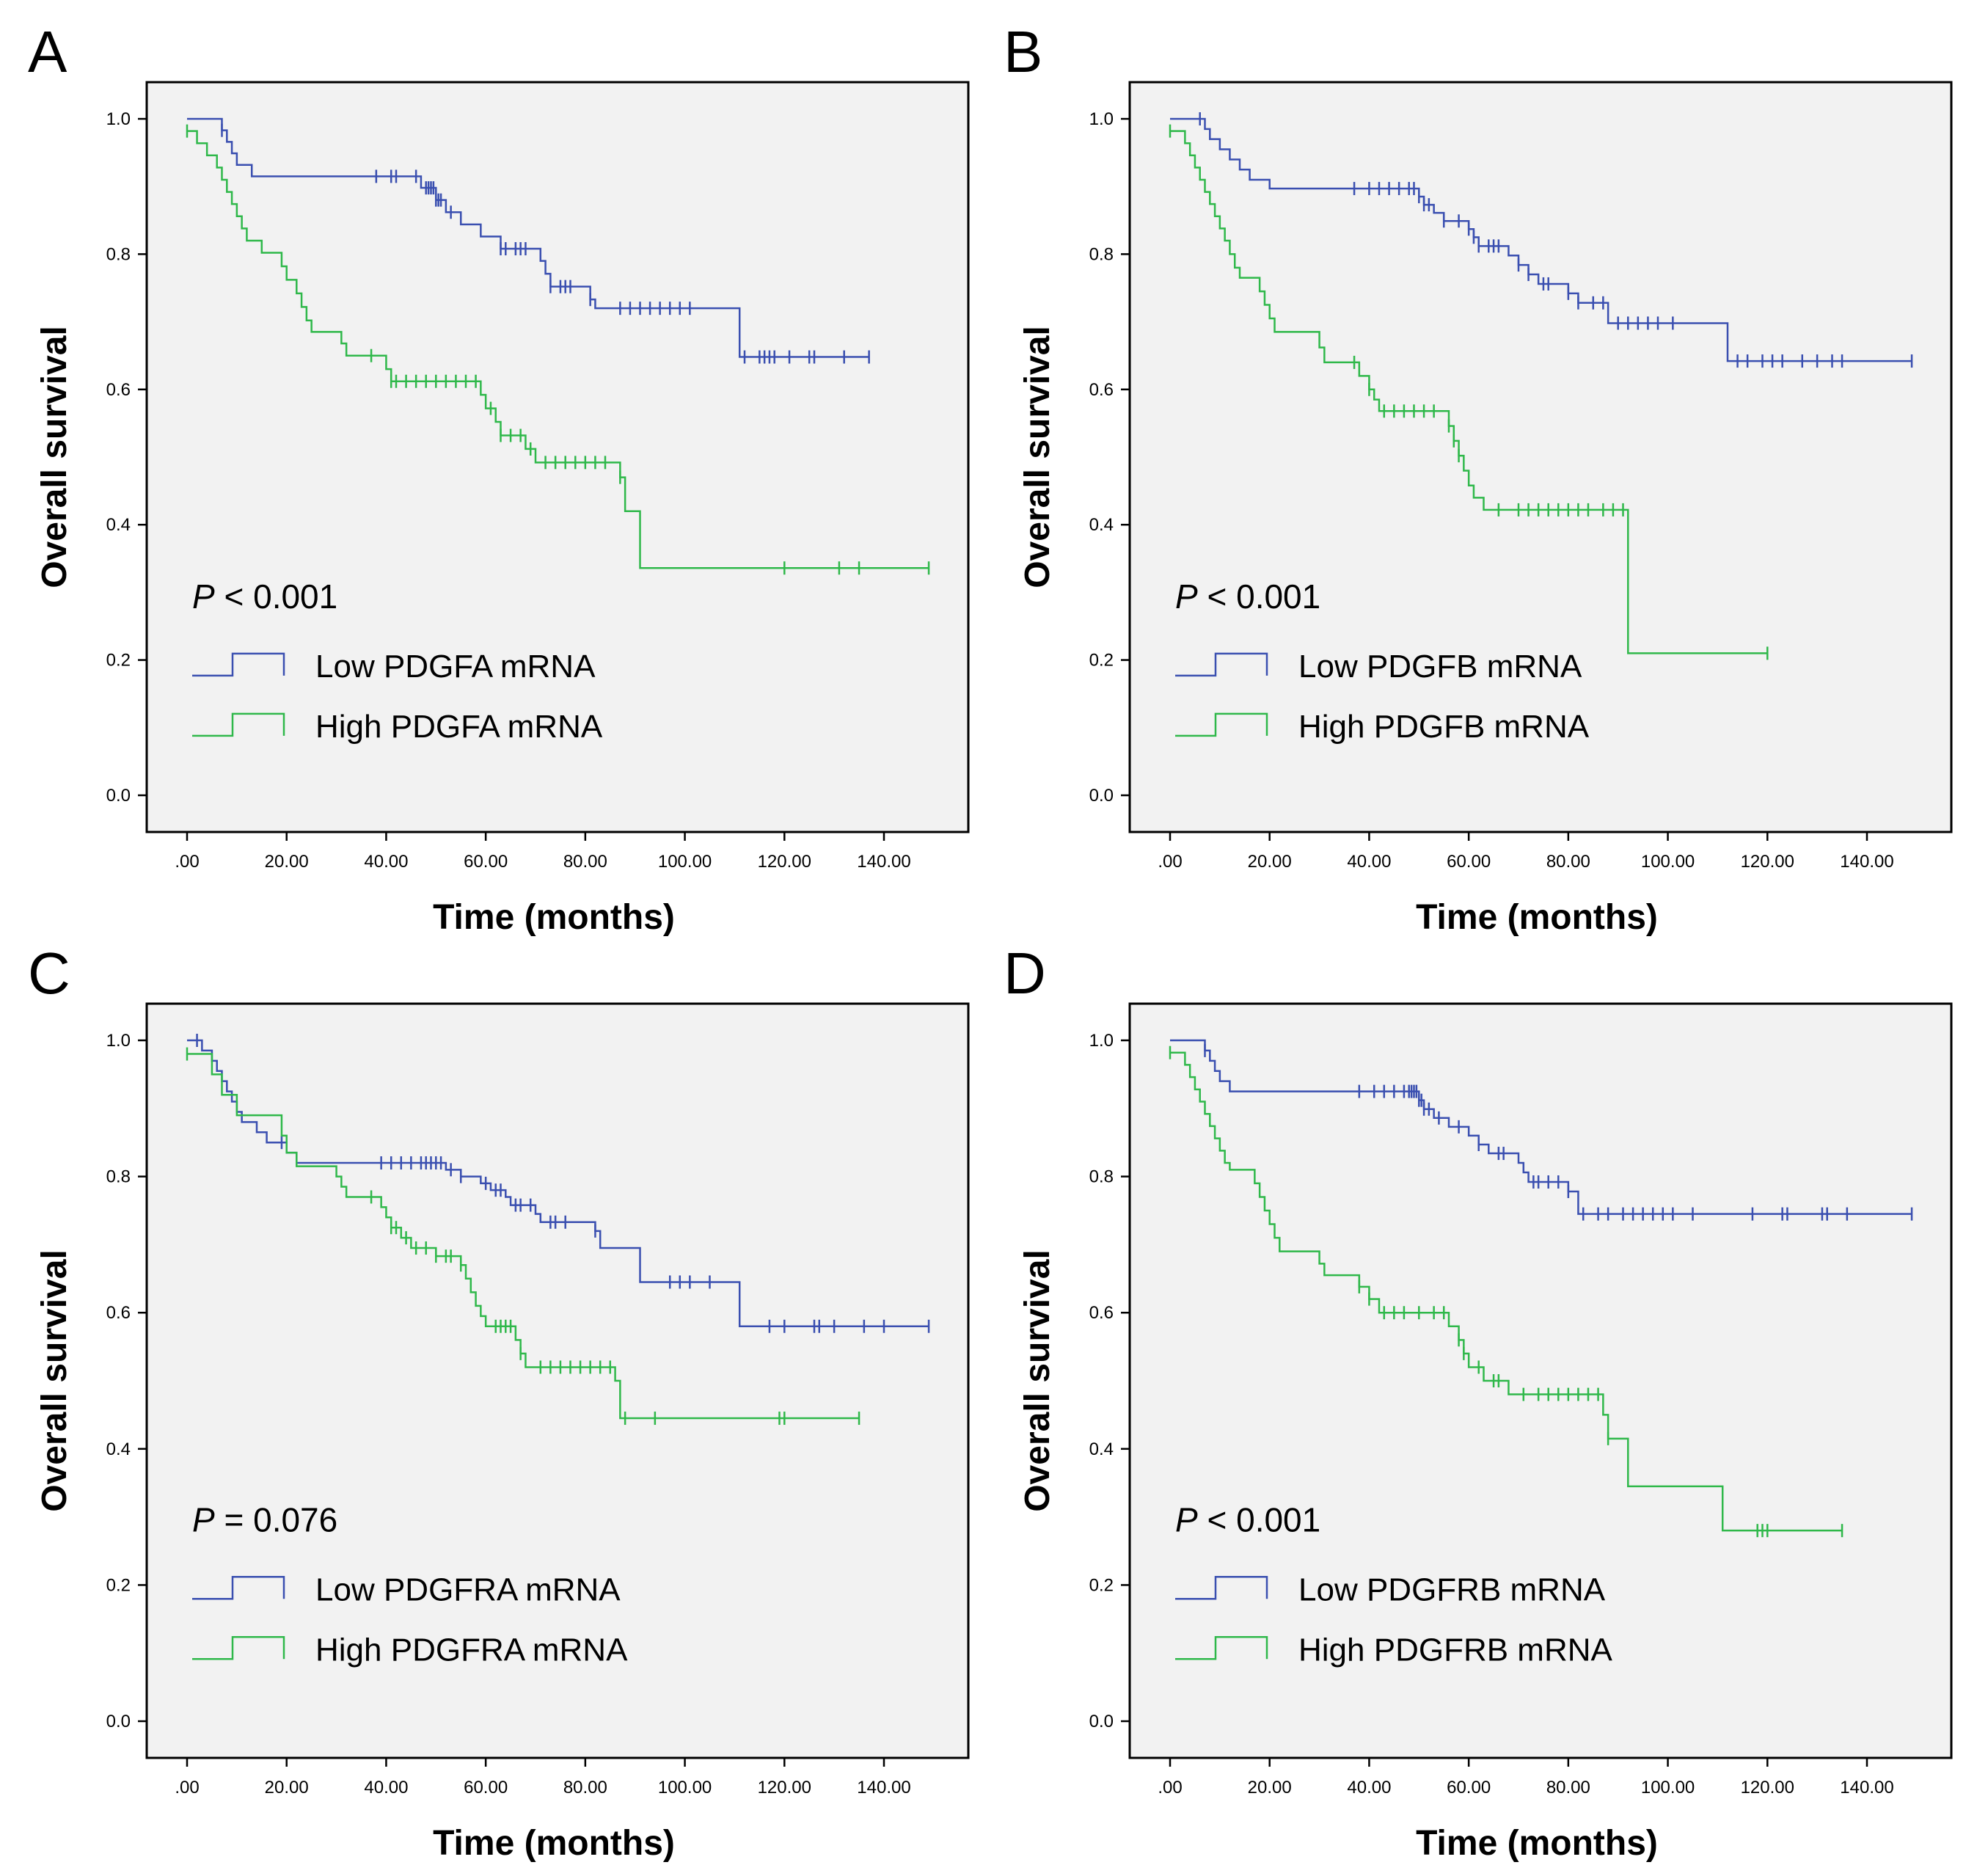  Describe the element at coordinates (276, 1519) in the screenshot. I see `p-value-text: = 0.076` at that location.